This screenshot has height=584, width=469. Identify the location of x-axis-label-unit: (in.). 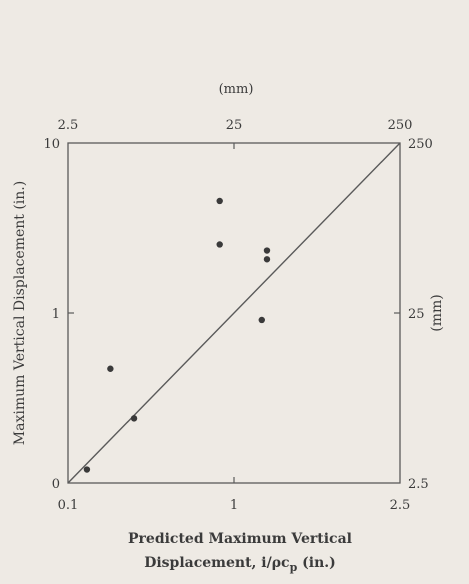
(316, 563).